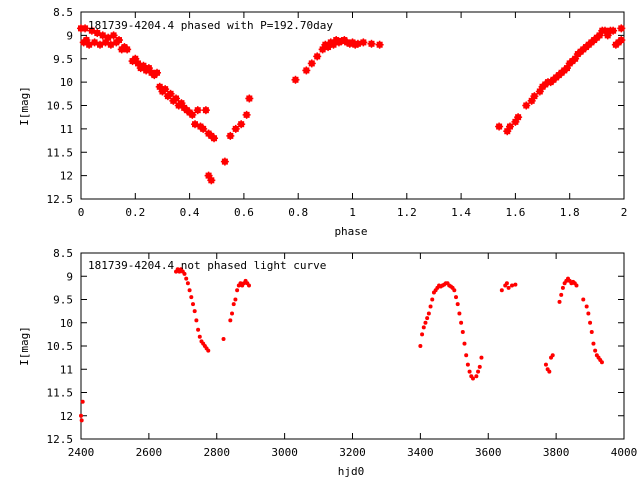  What do you see at coordinates (556, 452) in the screenshot?
I see `x-tick-label: 3800` at bounding box center [556, 452].